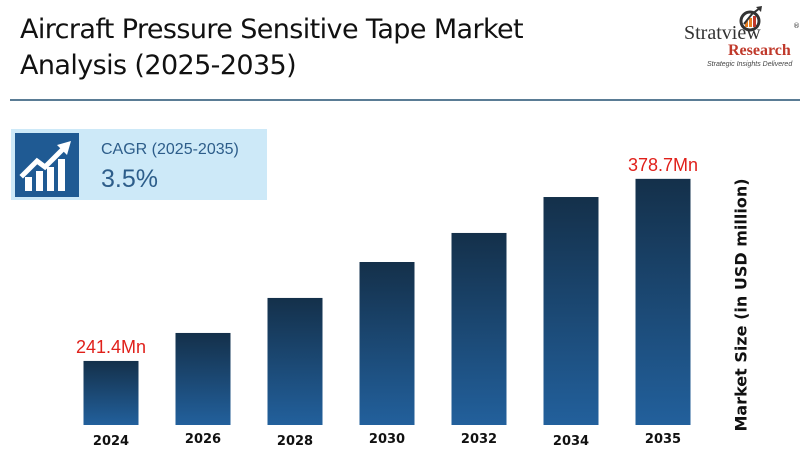  Describe the element at coordinates (479, 439) in the screenshot. I see `x-tick-label: 2032` at that location.